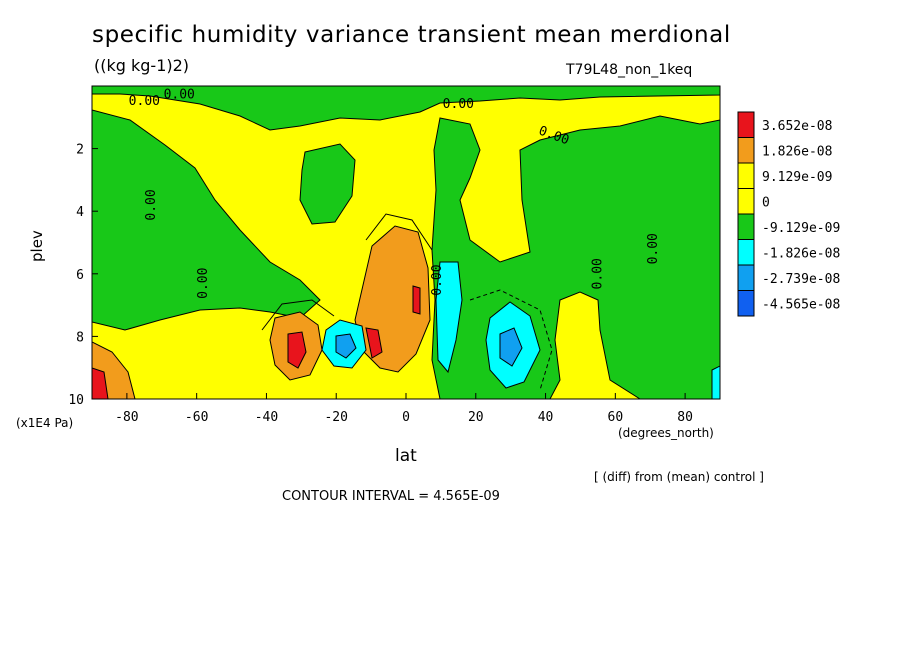 The image size is (904, 654). What do you see at coordinates (404, 409) in the screenshot?
I see `x-axis: -80 -60 -40 -20 0 20 40 60 80` at bounding box center [404, 409].